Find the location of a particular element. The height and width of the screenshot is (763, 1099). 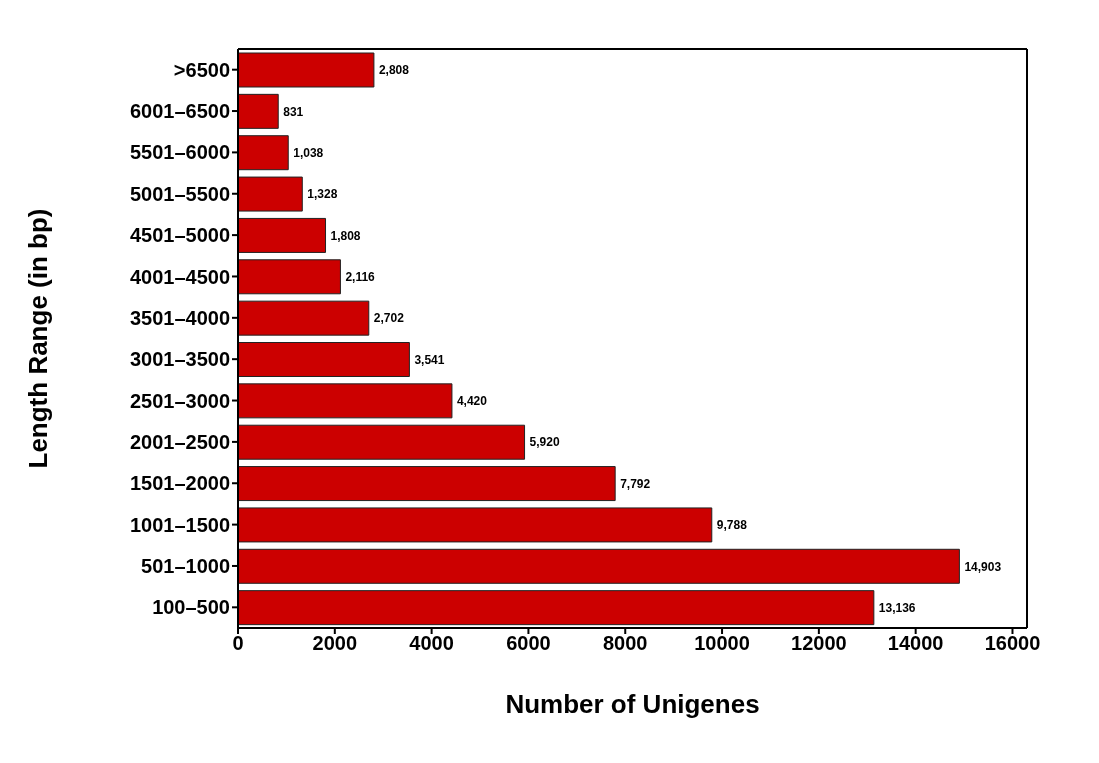

x-tick-label: 16000 is located at coordinates (1012, 643).